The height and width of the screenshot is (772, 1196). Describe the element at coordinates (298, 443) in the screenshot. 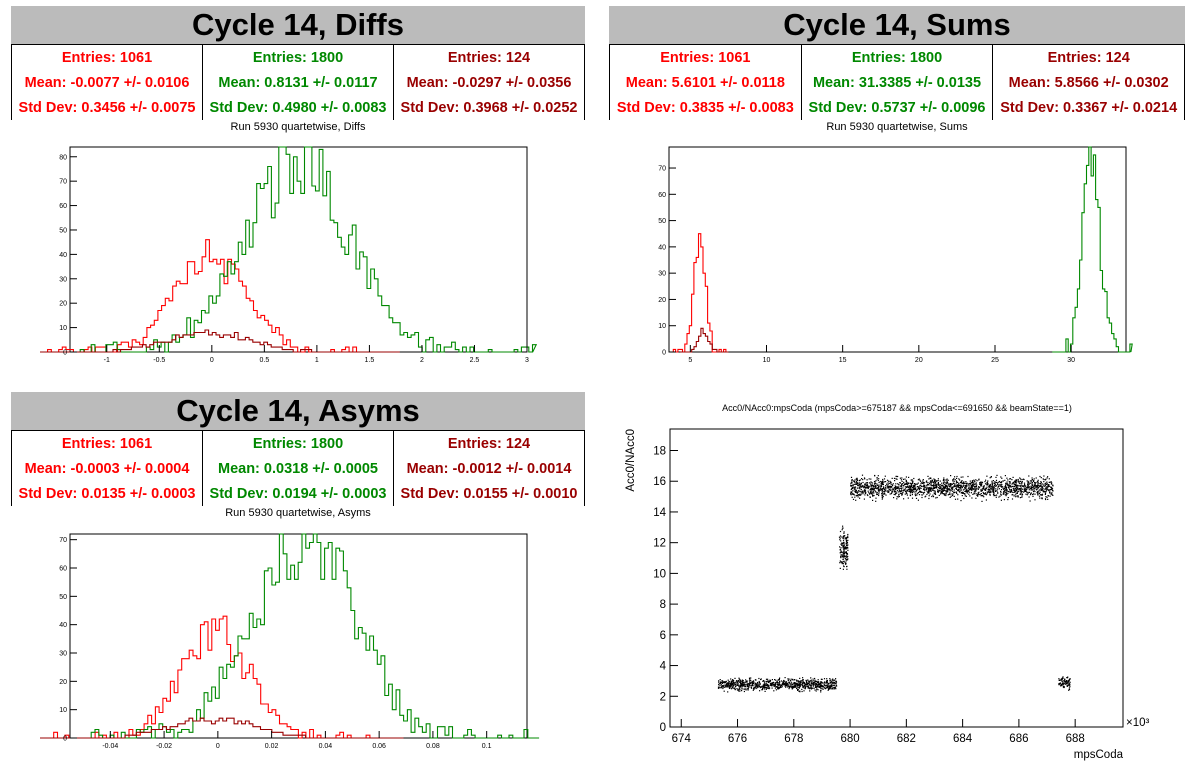

I see `entries: Entries: 1800` at that location.